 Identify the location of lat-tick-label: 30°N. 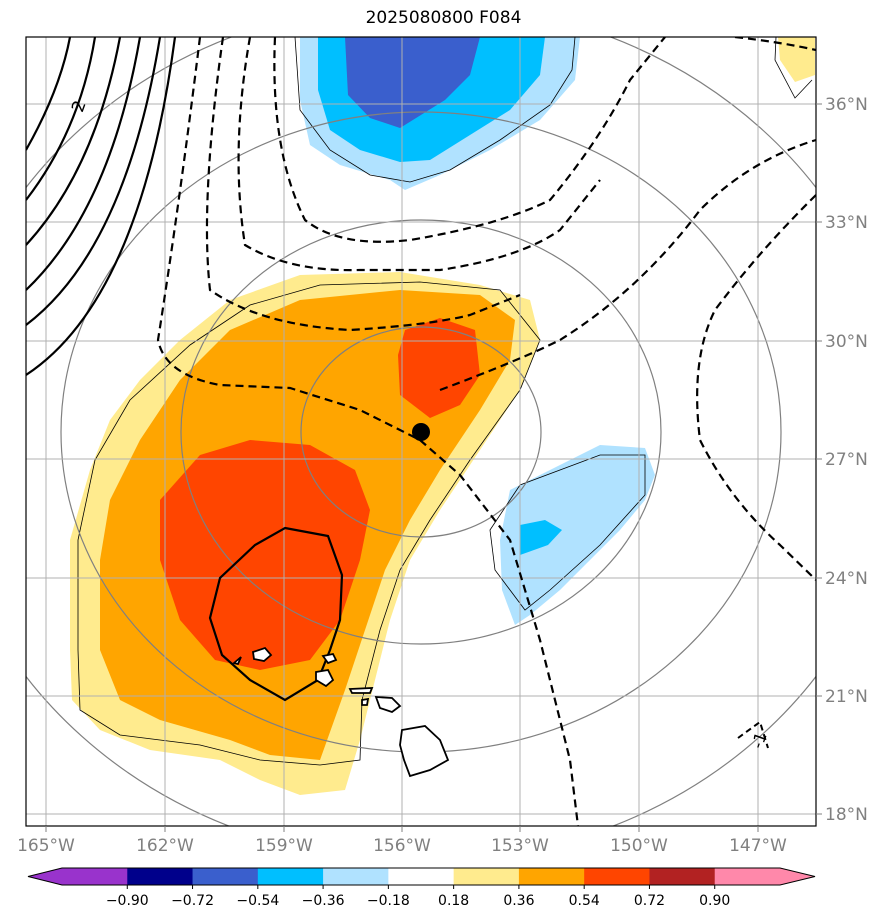
(846, 342).